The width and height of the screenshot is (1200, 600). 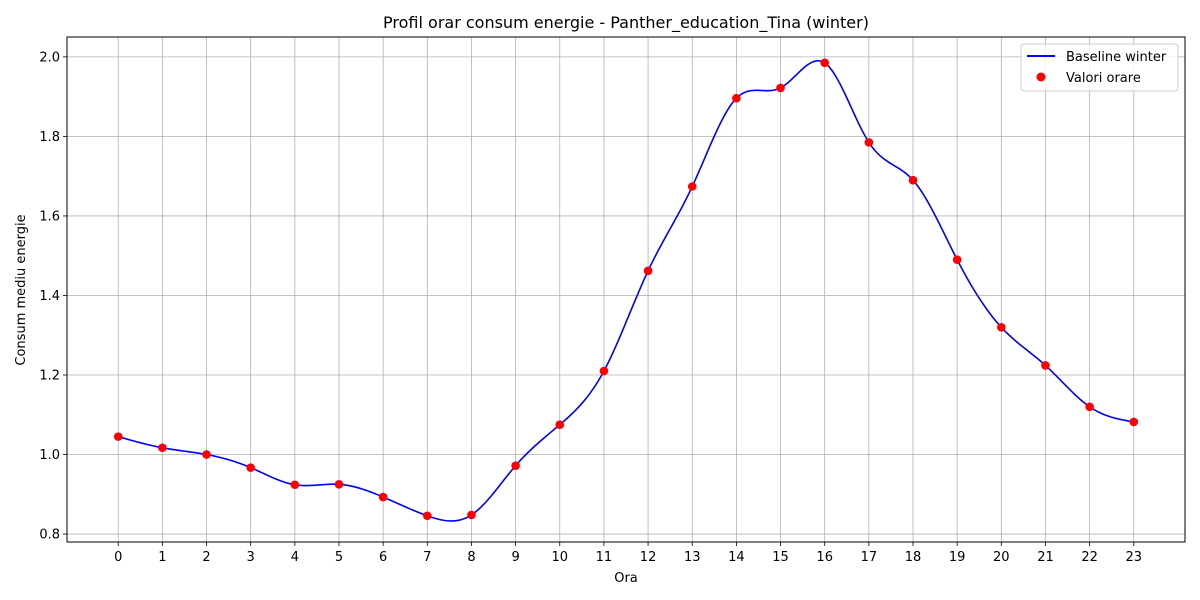 What do you see at coordinates (118, 557) in the screenshot?
I see `x-tick-label: 0` at bounding box center [118, 557].